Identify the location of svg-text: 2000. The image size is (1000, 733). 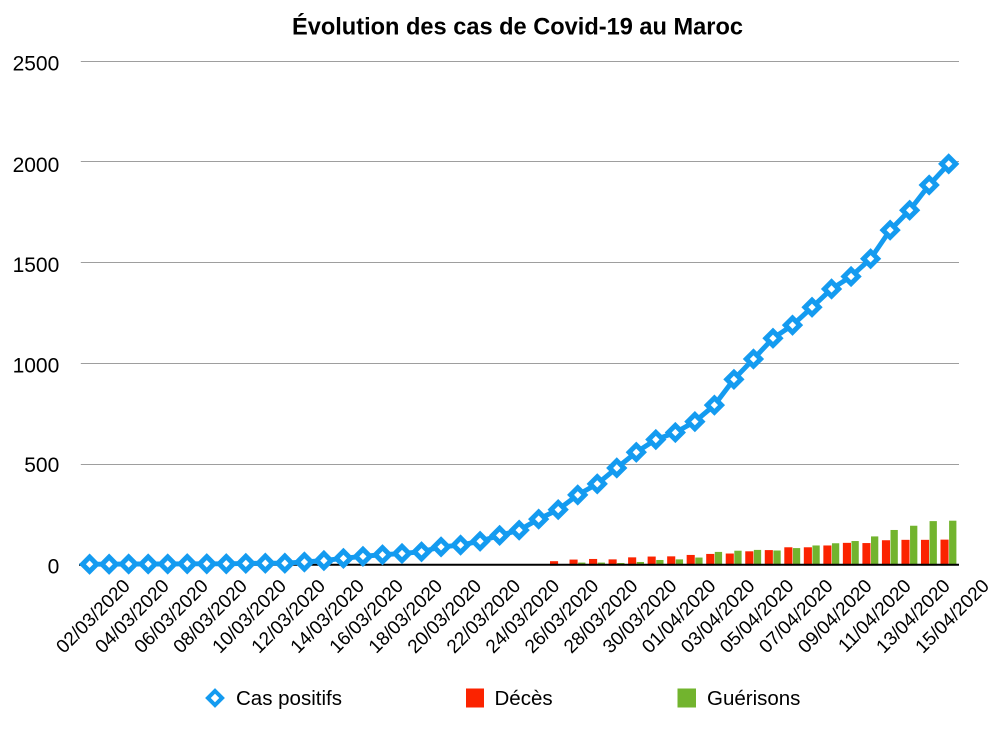
(36, 165).